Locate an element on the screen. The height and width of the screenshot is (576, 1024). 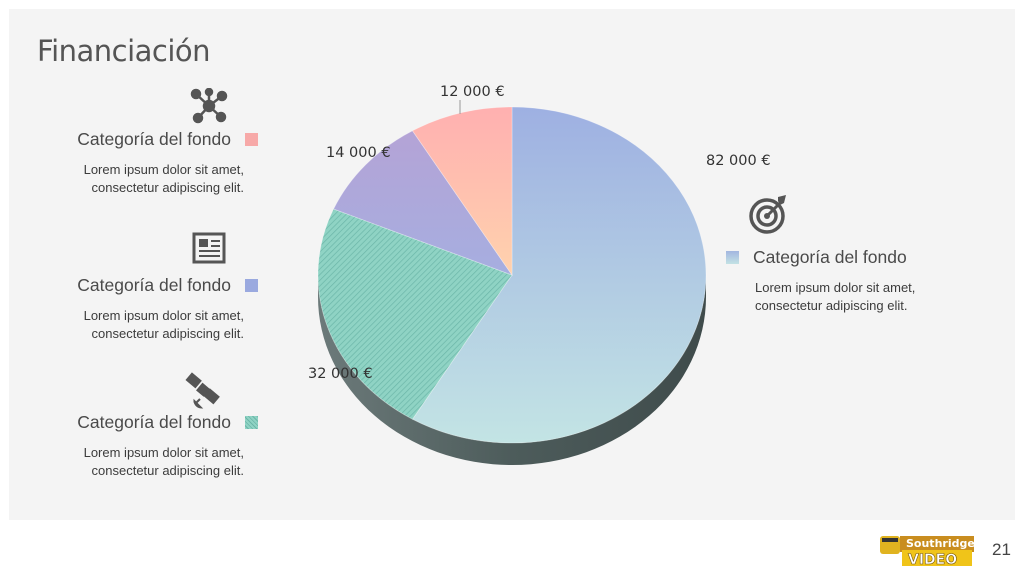
southridge-video-logo: Southridge VIDEO is located at coordinates (927, 552).